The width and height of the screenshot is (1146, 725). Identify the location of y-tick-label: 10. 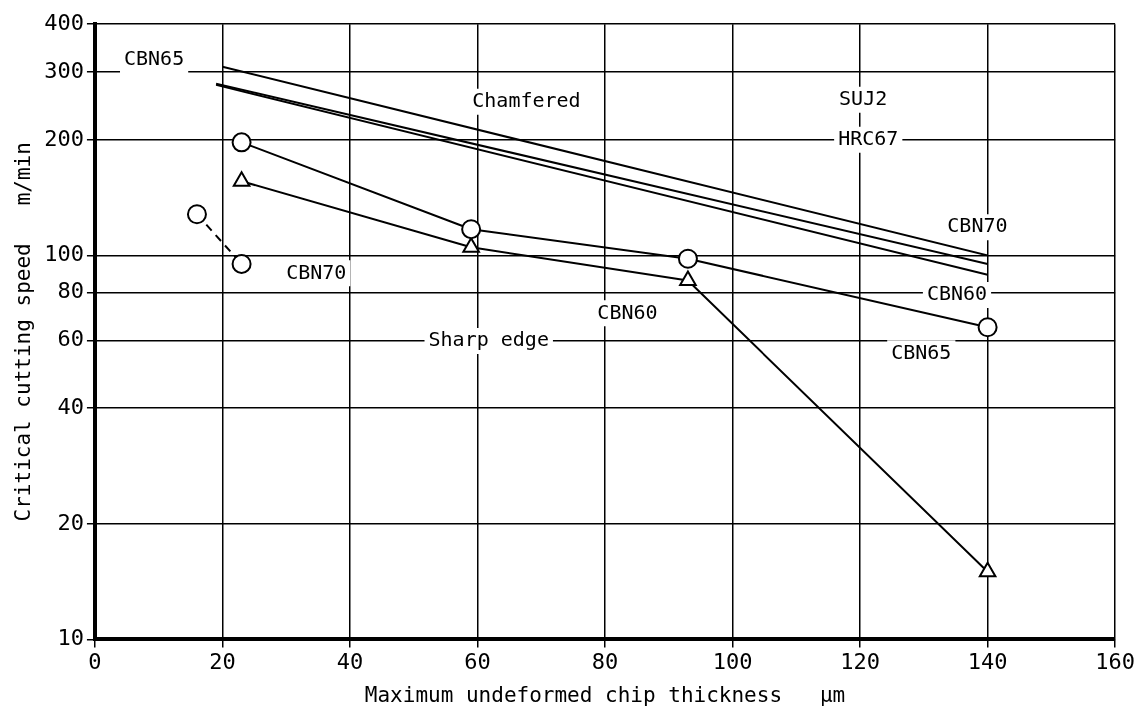
(70, 638).